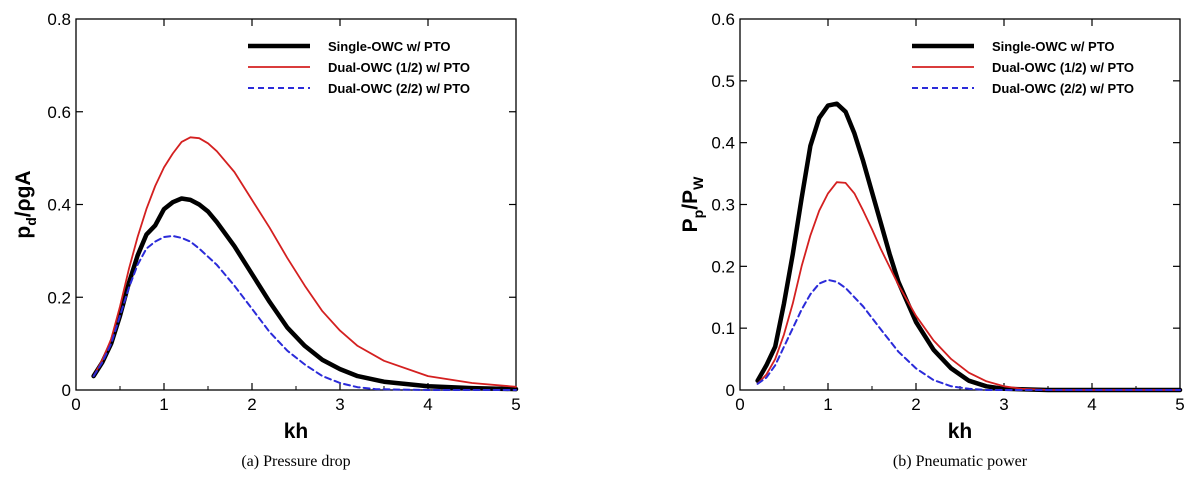  What do you see at coordinates (59, 19) in the screenshot?
I see `y-tick-label: 0.8` at bounding box center [59, 19].